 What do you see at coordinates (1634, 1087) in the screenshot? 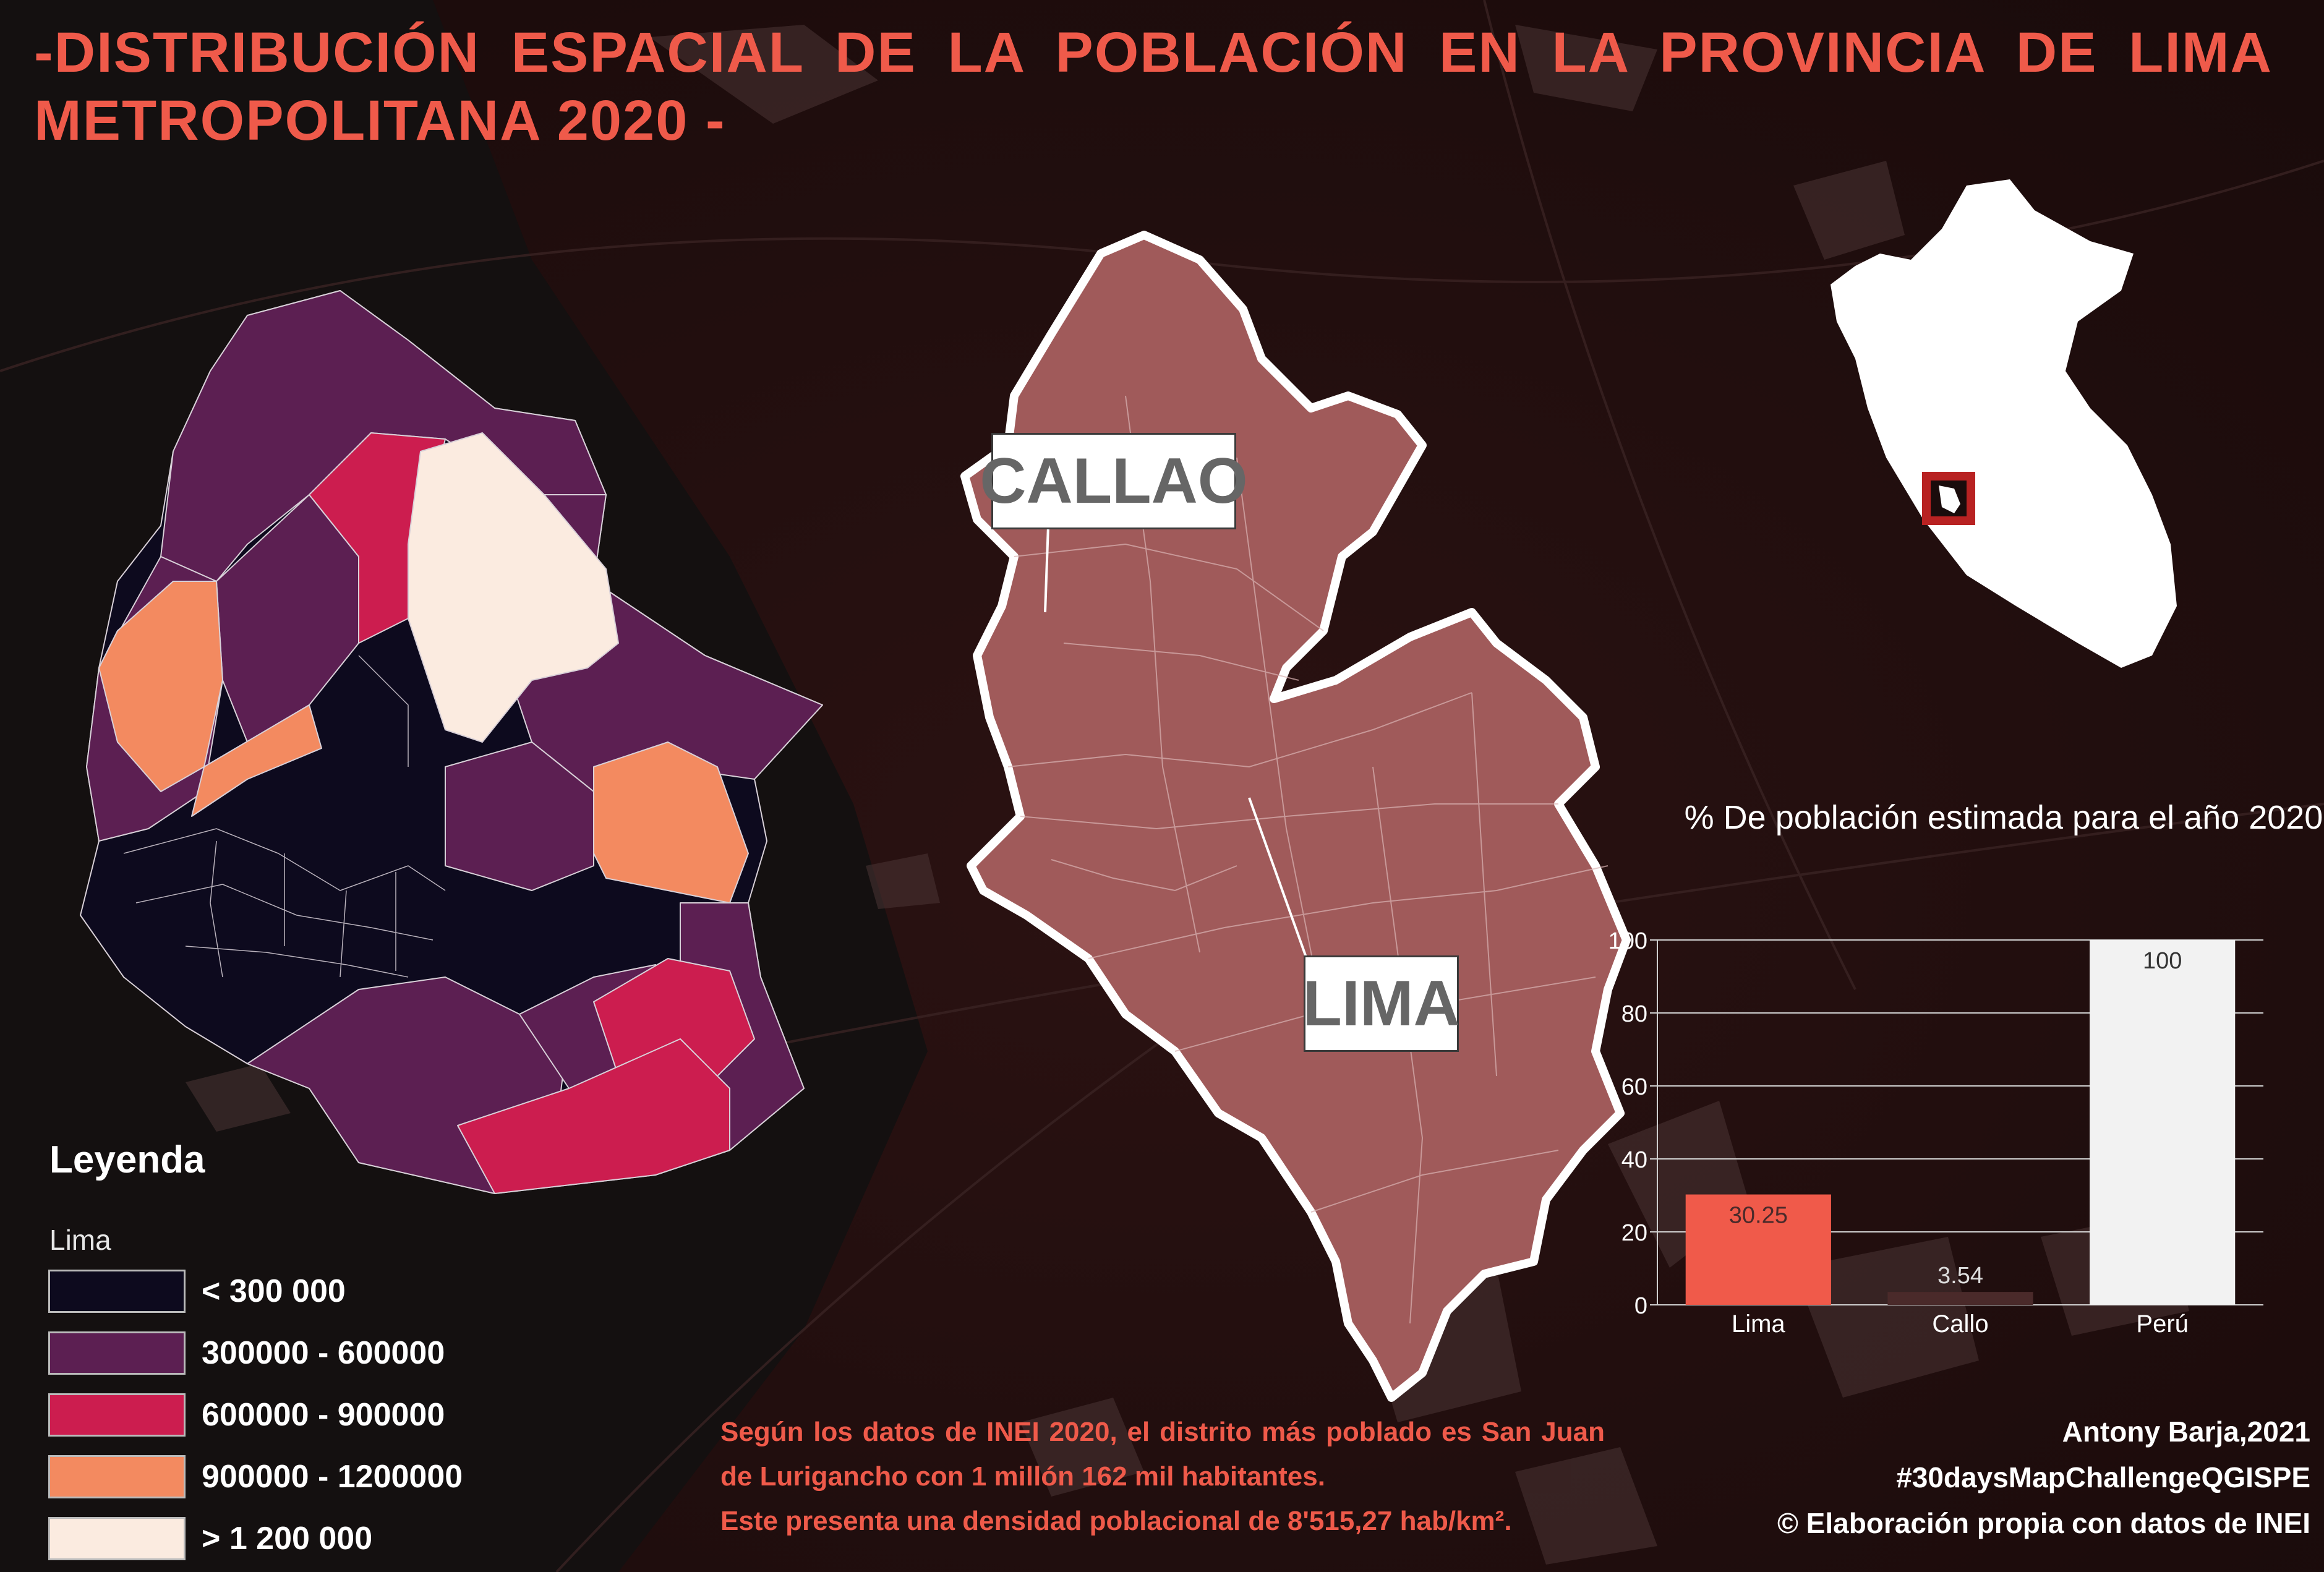
I see `y-tick-label: 60` at bounding box center [1634, 1087].